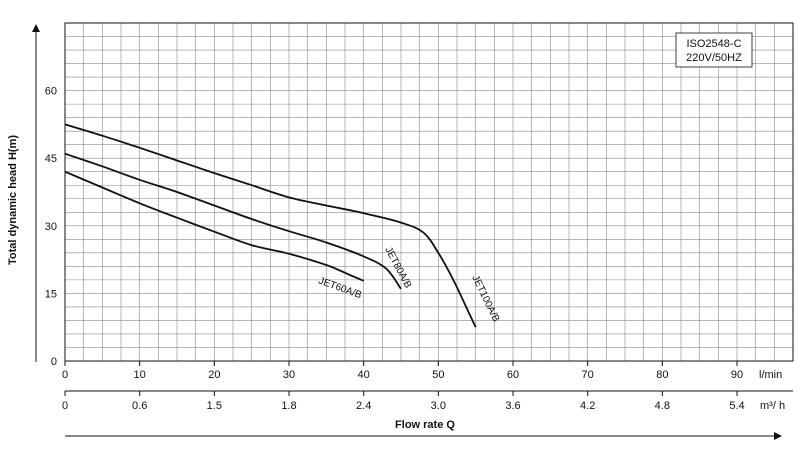 The height and width of the screenshot is (462, 800). I want to click on x-tick-label-m3h: 4.2, so click(587, 406).